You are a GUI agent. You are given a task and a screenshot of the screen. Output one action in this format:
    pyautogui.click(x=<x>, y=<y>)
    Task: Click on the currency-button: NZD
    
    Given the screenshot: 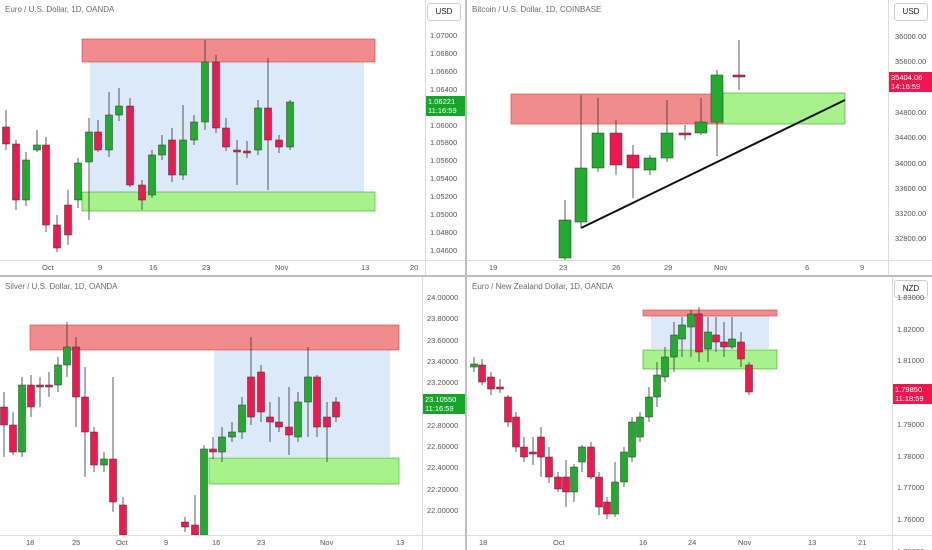 What is the action you would take?
    pyautogui.click(x=911, y=289)
    